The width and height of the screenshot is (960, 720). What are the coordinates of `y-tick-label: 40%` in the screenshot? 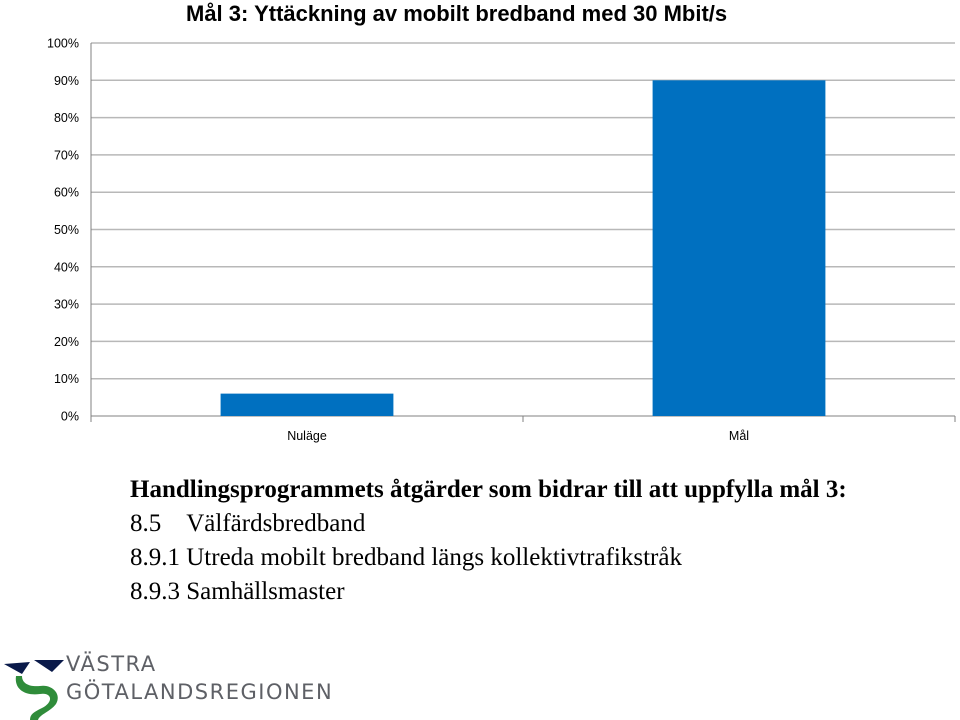 It's located at (66, 267).